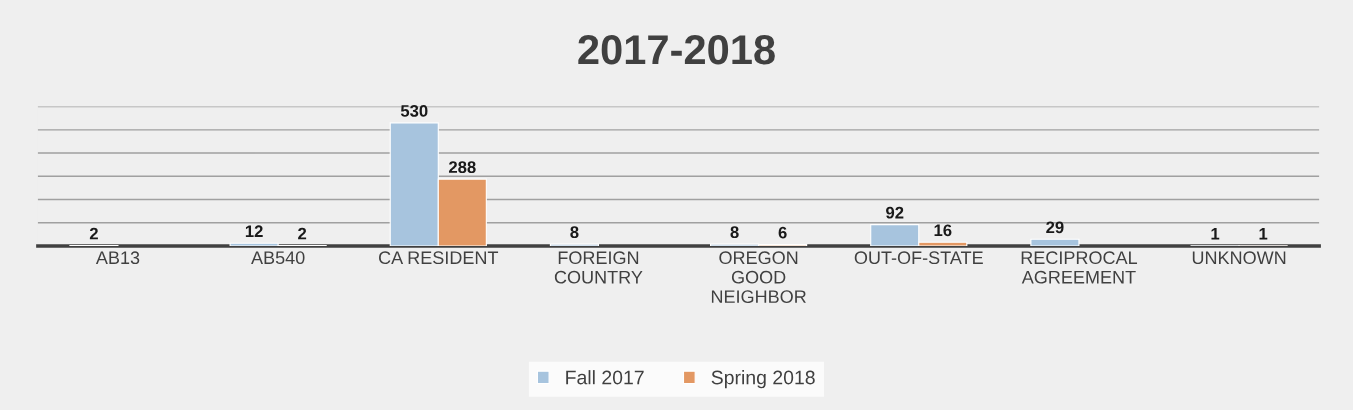 The height and width of the screenshot is (410, 1353). What do you see at coordinates (782, 232) in the screenshot?
I see `data-label: 6` at bounding box center [782, 232].